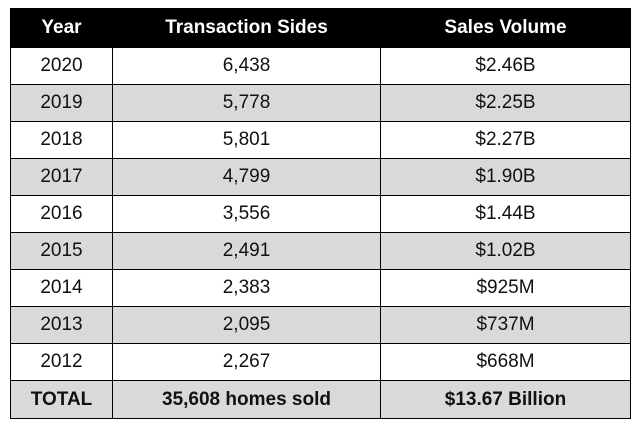 This screenshot has width=640, height=430. Describe the element at coordinates (61, 214) in the screenshot. I see `cell-year: 2016` at that location.